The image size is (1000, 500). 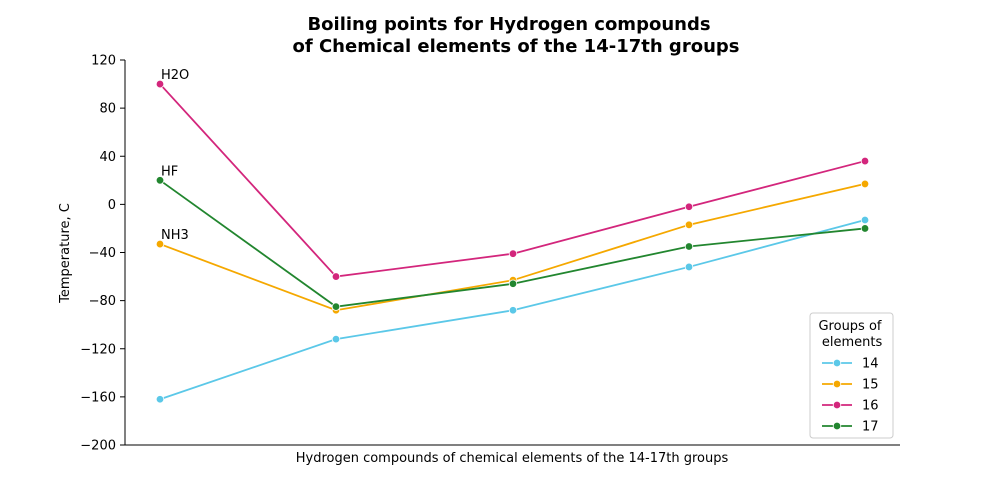 What do you see at coordinates (175, 75) in the screenshot?
I see `annotation-label: H2O` at bounding box center [175, 75].